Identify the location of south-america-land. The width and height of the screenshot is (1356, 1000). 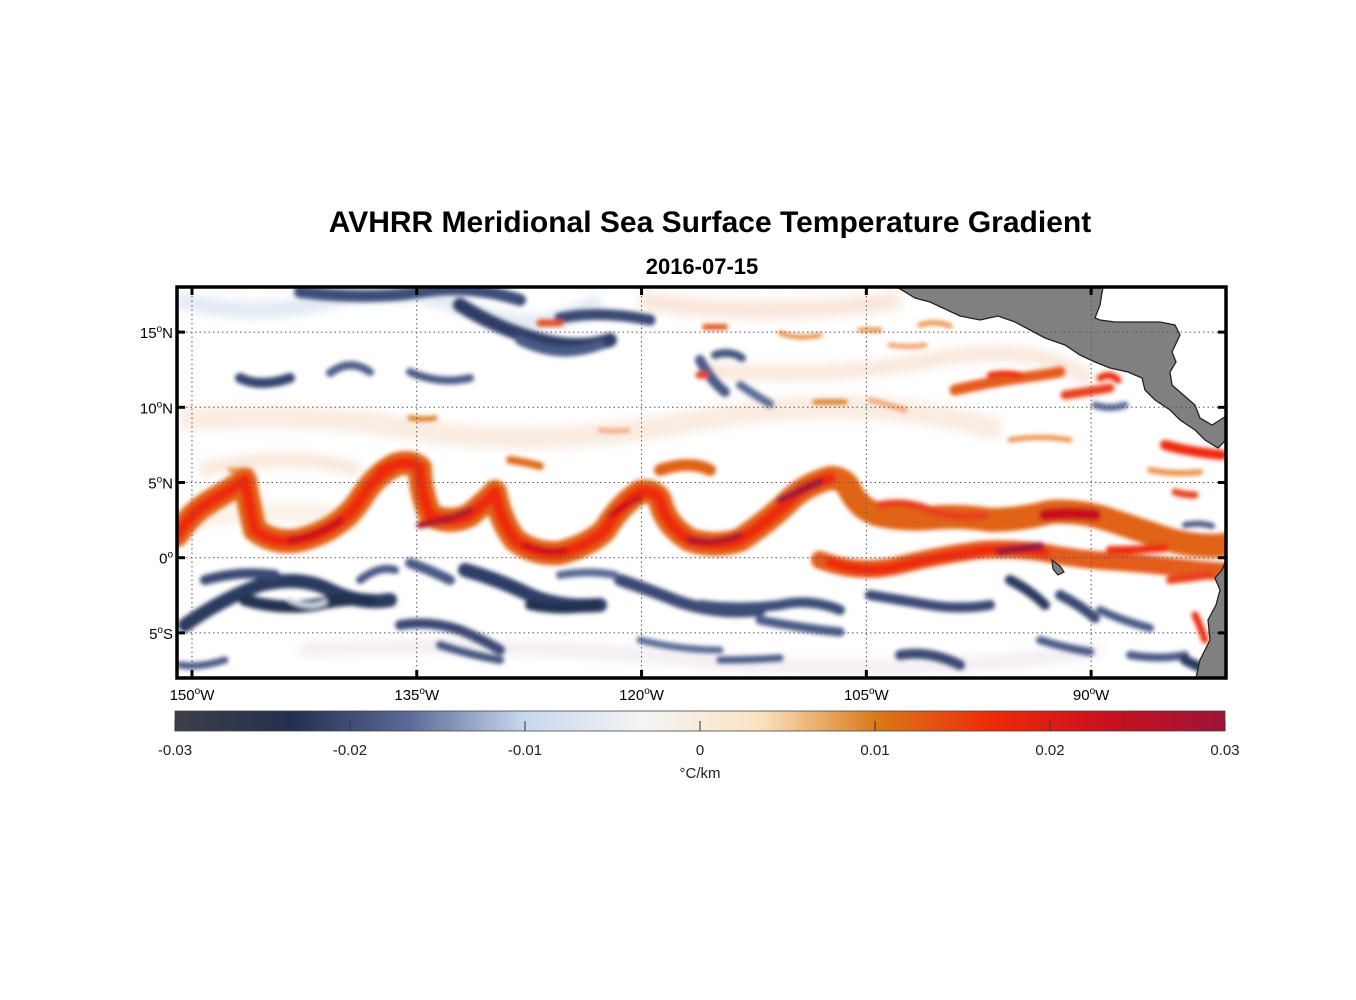
(1210, 618).